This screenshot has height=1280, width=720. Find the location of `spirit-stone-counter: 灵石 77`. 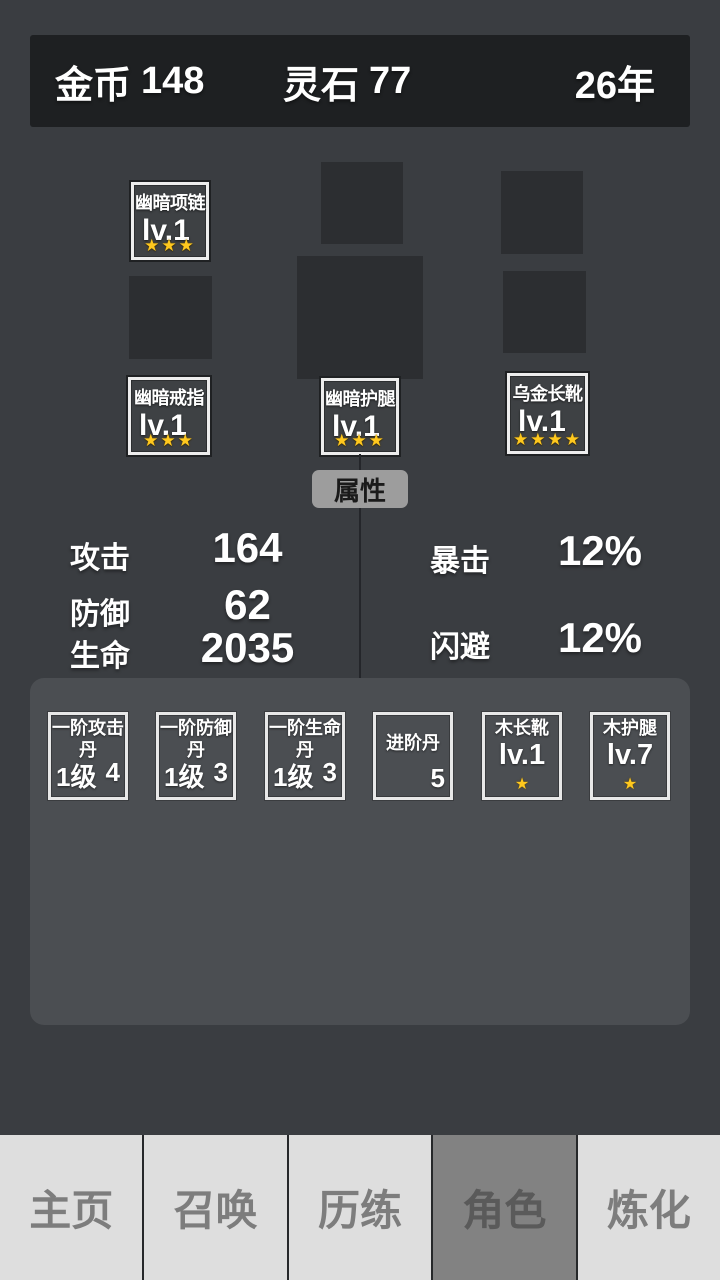

spirit-stone-counter: 灵石 77 is located at coordinates (347, 81).